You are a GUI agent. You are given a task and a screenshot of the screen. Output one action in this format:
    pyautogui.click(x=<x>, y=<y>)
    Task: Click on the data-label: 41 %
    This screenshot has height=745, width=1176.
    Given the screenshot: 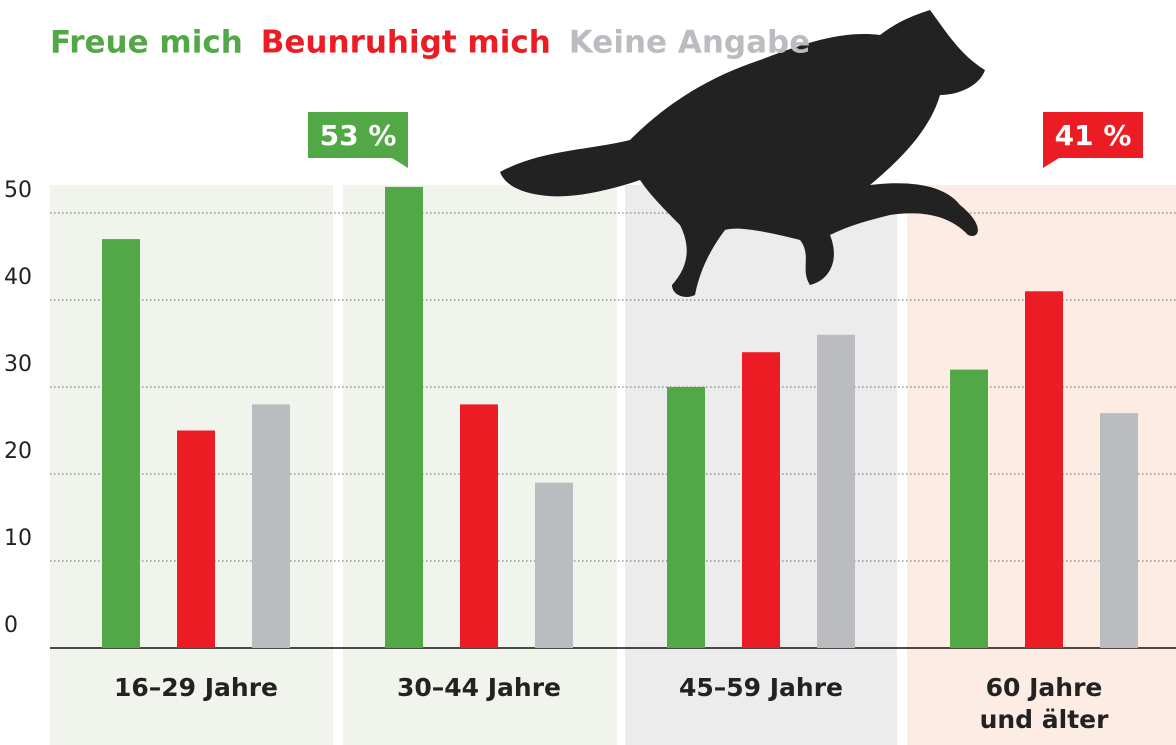 What is the action you would take?
    pyautogui.click(x=1093, y=135)
    